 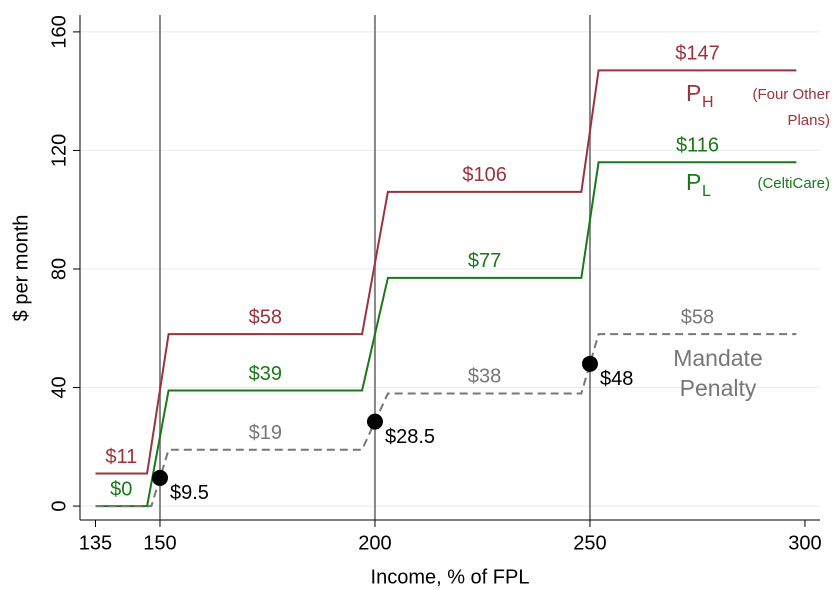 What do you see at coordinates (793, 183) in the screenshot?
I see `legend-note: (CeltiCare)` at bounding box center [793, 183].